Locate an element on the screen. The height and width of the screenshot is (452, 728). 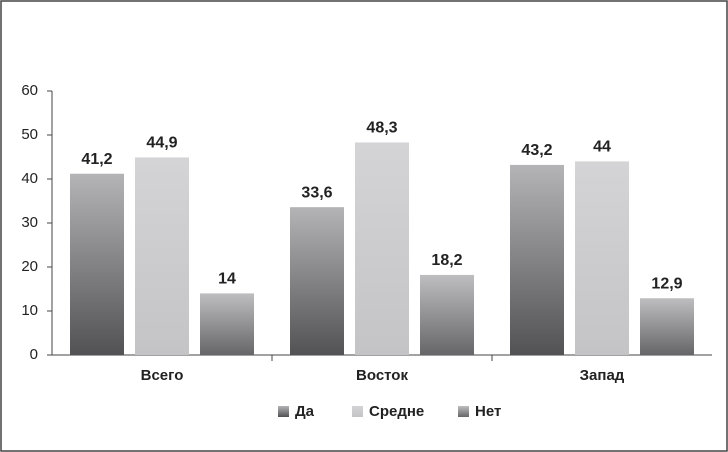
y-tick-label: 0 is located at coordinates (34, 354).